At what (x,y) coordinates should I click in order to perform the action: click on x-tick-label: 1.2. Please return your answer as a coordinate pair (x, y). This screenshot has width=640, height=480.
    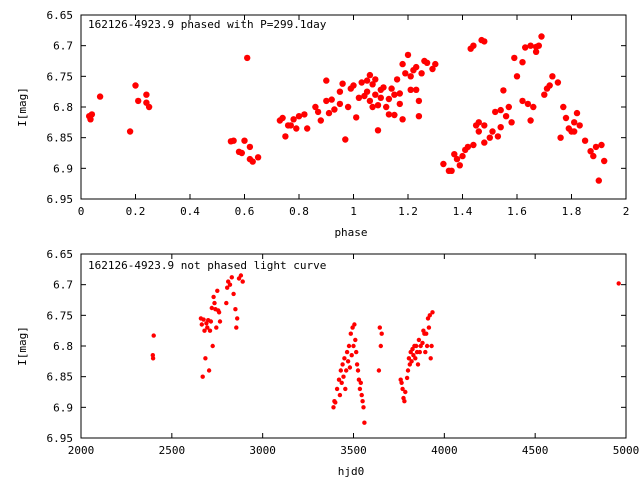
    Looking at the image, I should click on (408, 211).